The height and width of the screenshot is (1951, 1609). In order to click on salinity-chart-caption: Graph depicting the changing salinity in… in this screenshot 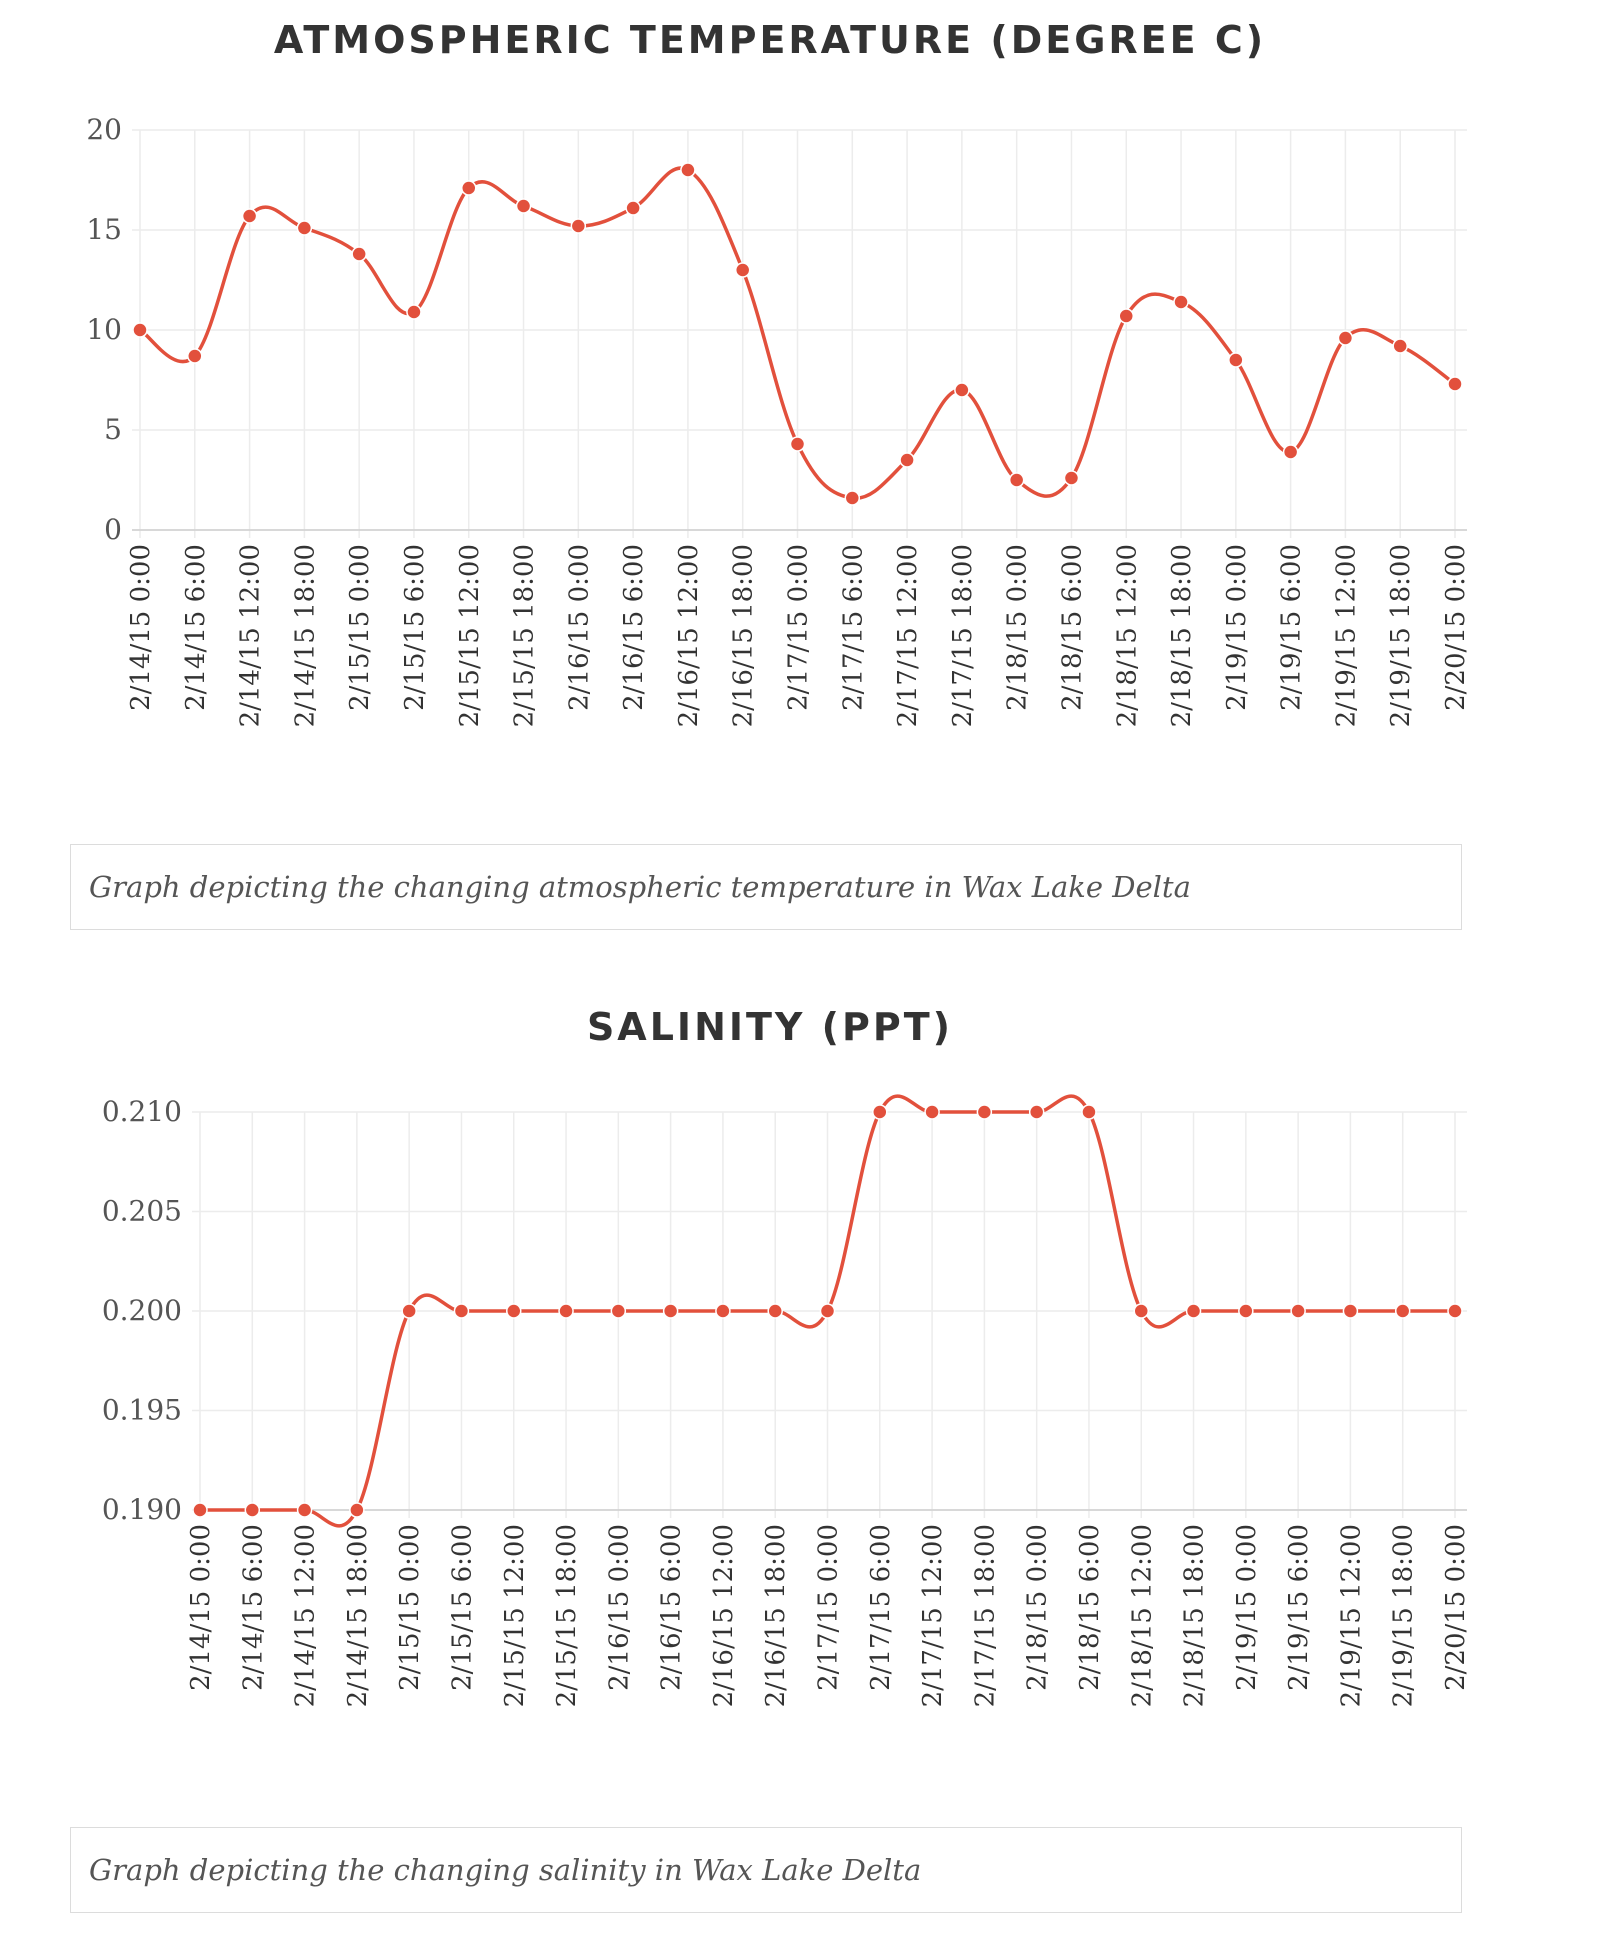, I will do `click(766, 1870)`.